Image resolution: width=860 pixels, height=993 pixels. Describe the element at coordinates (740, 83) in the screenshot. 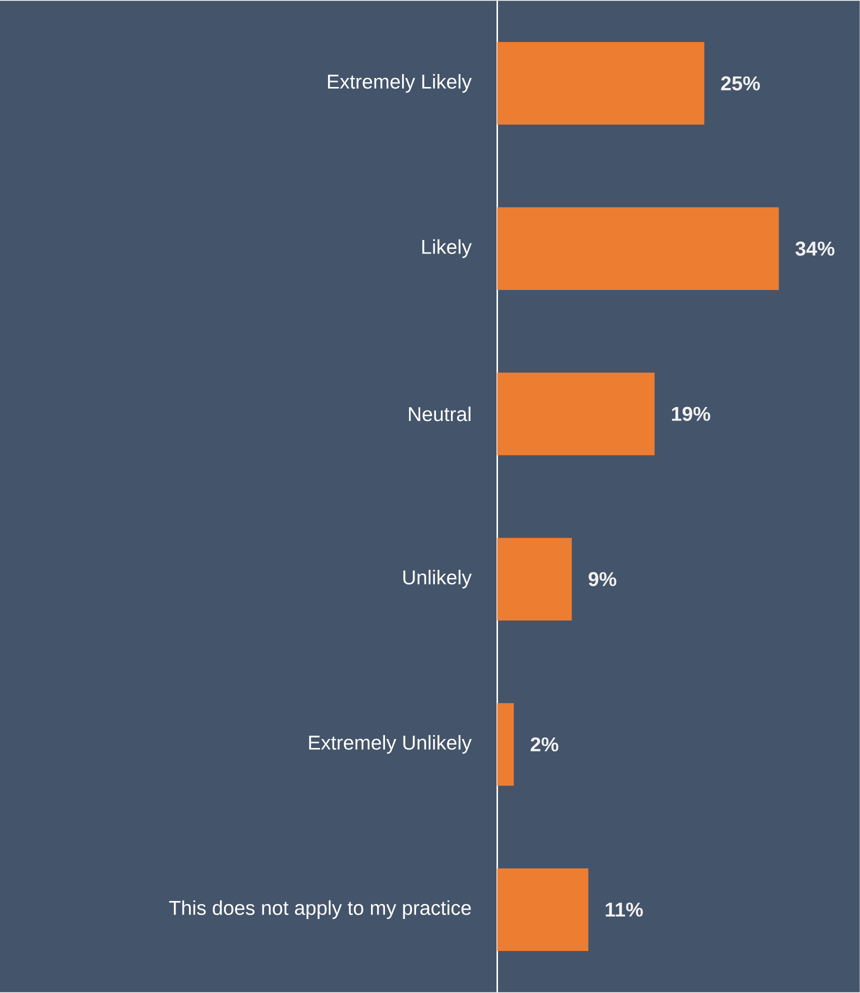

I see `data-label: 25%` at that location.